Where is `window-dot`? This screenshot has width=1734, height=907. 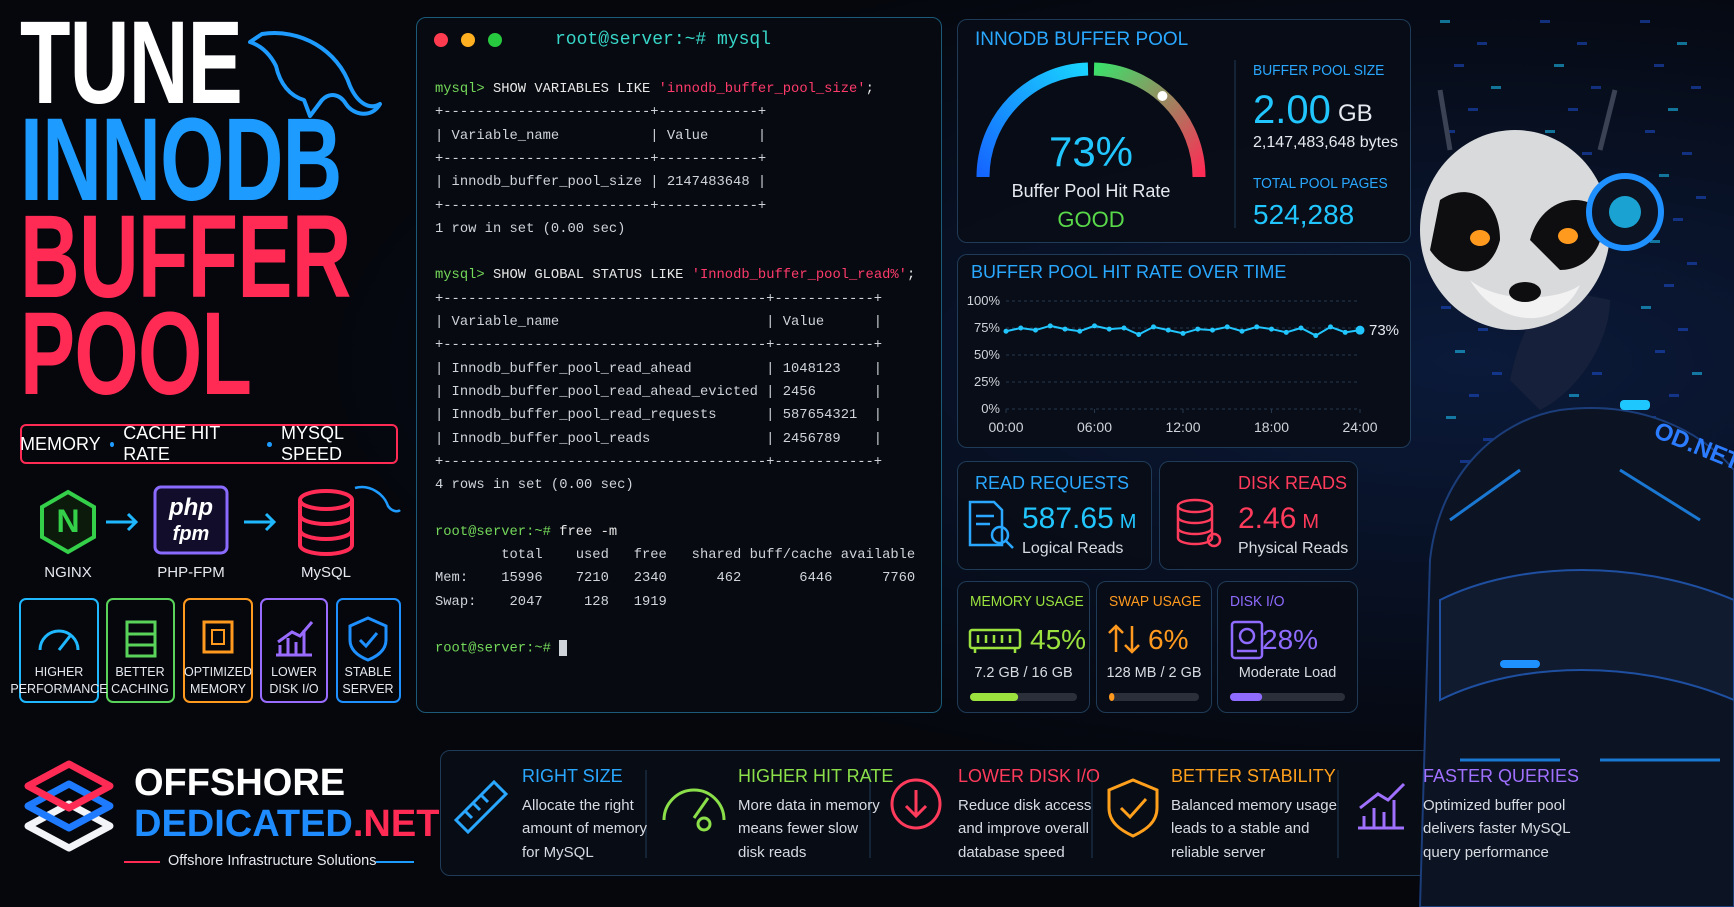
window-dot is located at coordinates (495, 40).